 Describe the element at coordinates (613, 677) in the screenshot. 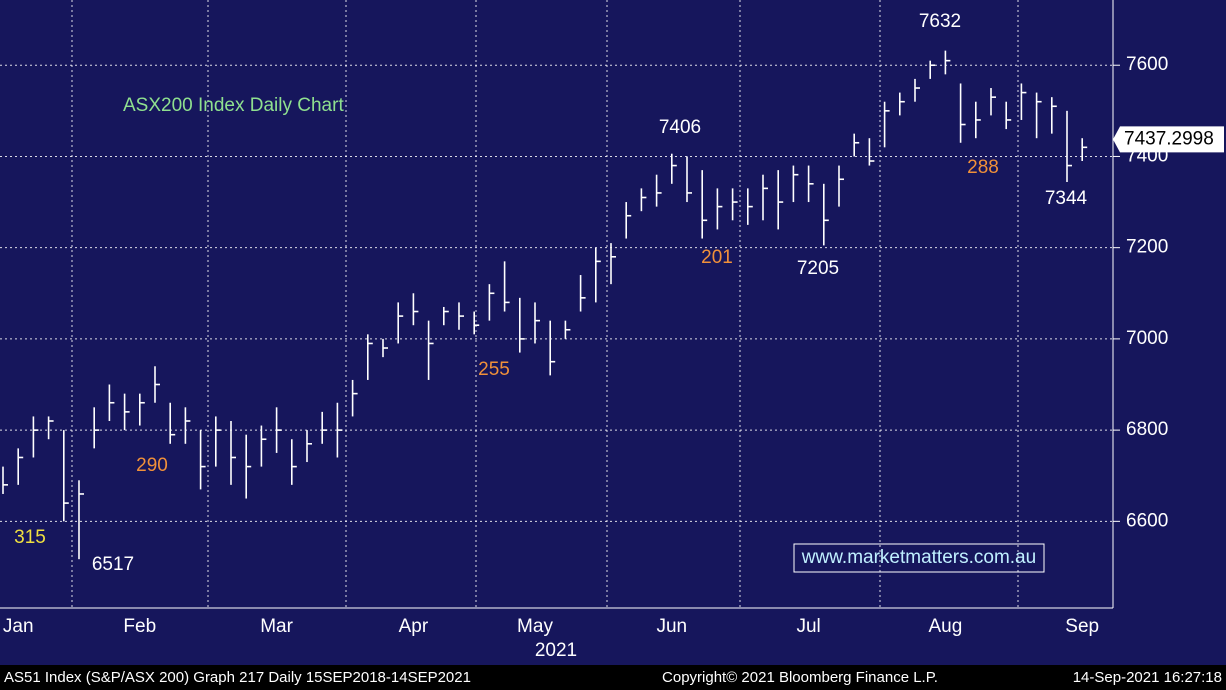

I see `footer-bar` at that location.